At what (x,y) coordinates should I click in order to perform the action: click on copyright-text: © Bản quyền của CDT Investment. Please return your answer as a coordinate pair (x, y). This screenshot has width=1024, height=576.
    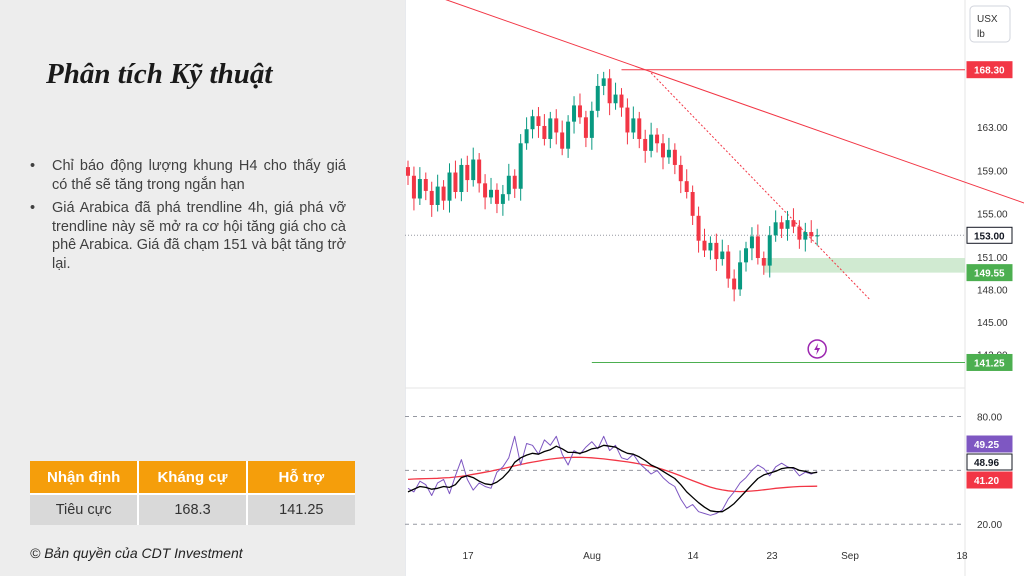
    Looking at the image, I should click on (136, 553).